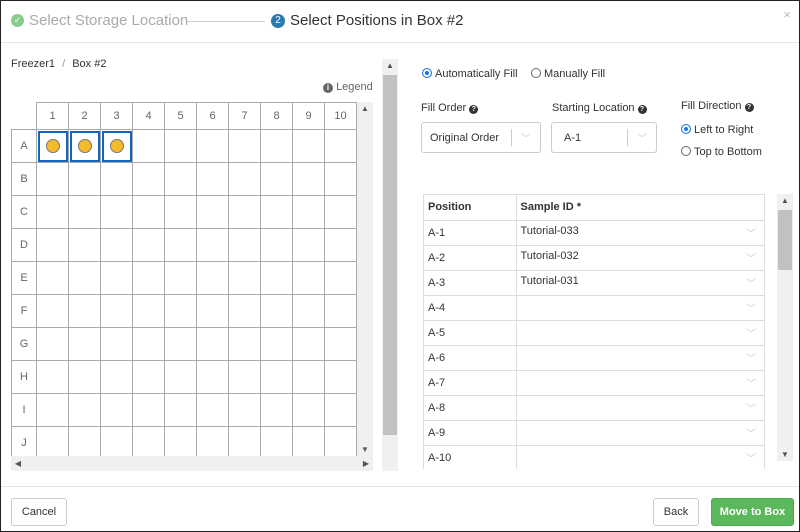 This screenshot has height=532, width=800. I want to click on panel-scrollbar: ▲, so click(390, 265).